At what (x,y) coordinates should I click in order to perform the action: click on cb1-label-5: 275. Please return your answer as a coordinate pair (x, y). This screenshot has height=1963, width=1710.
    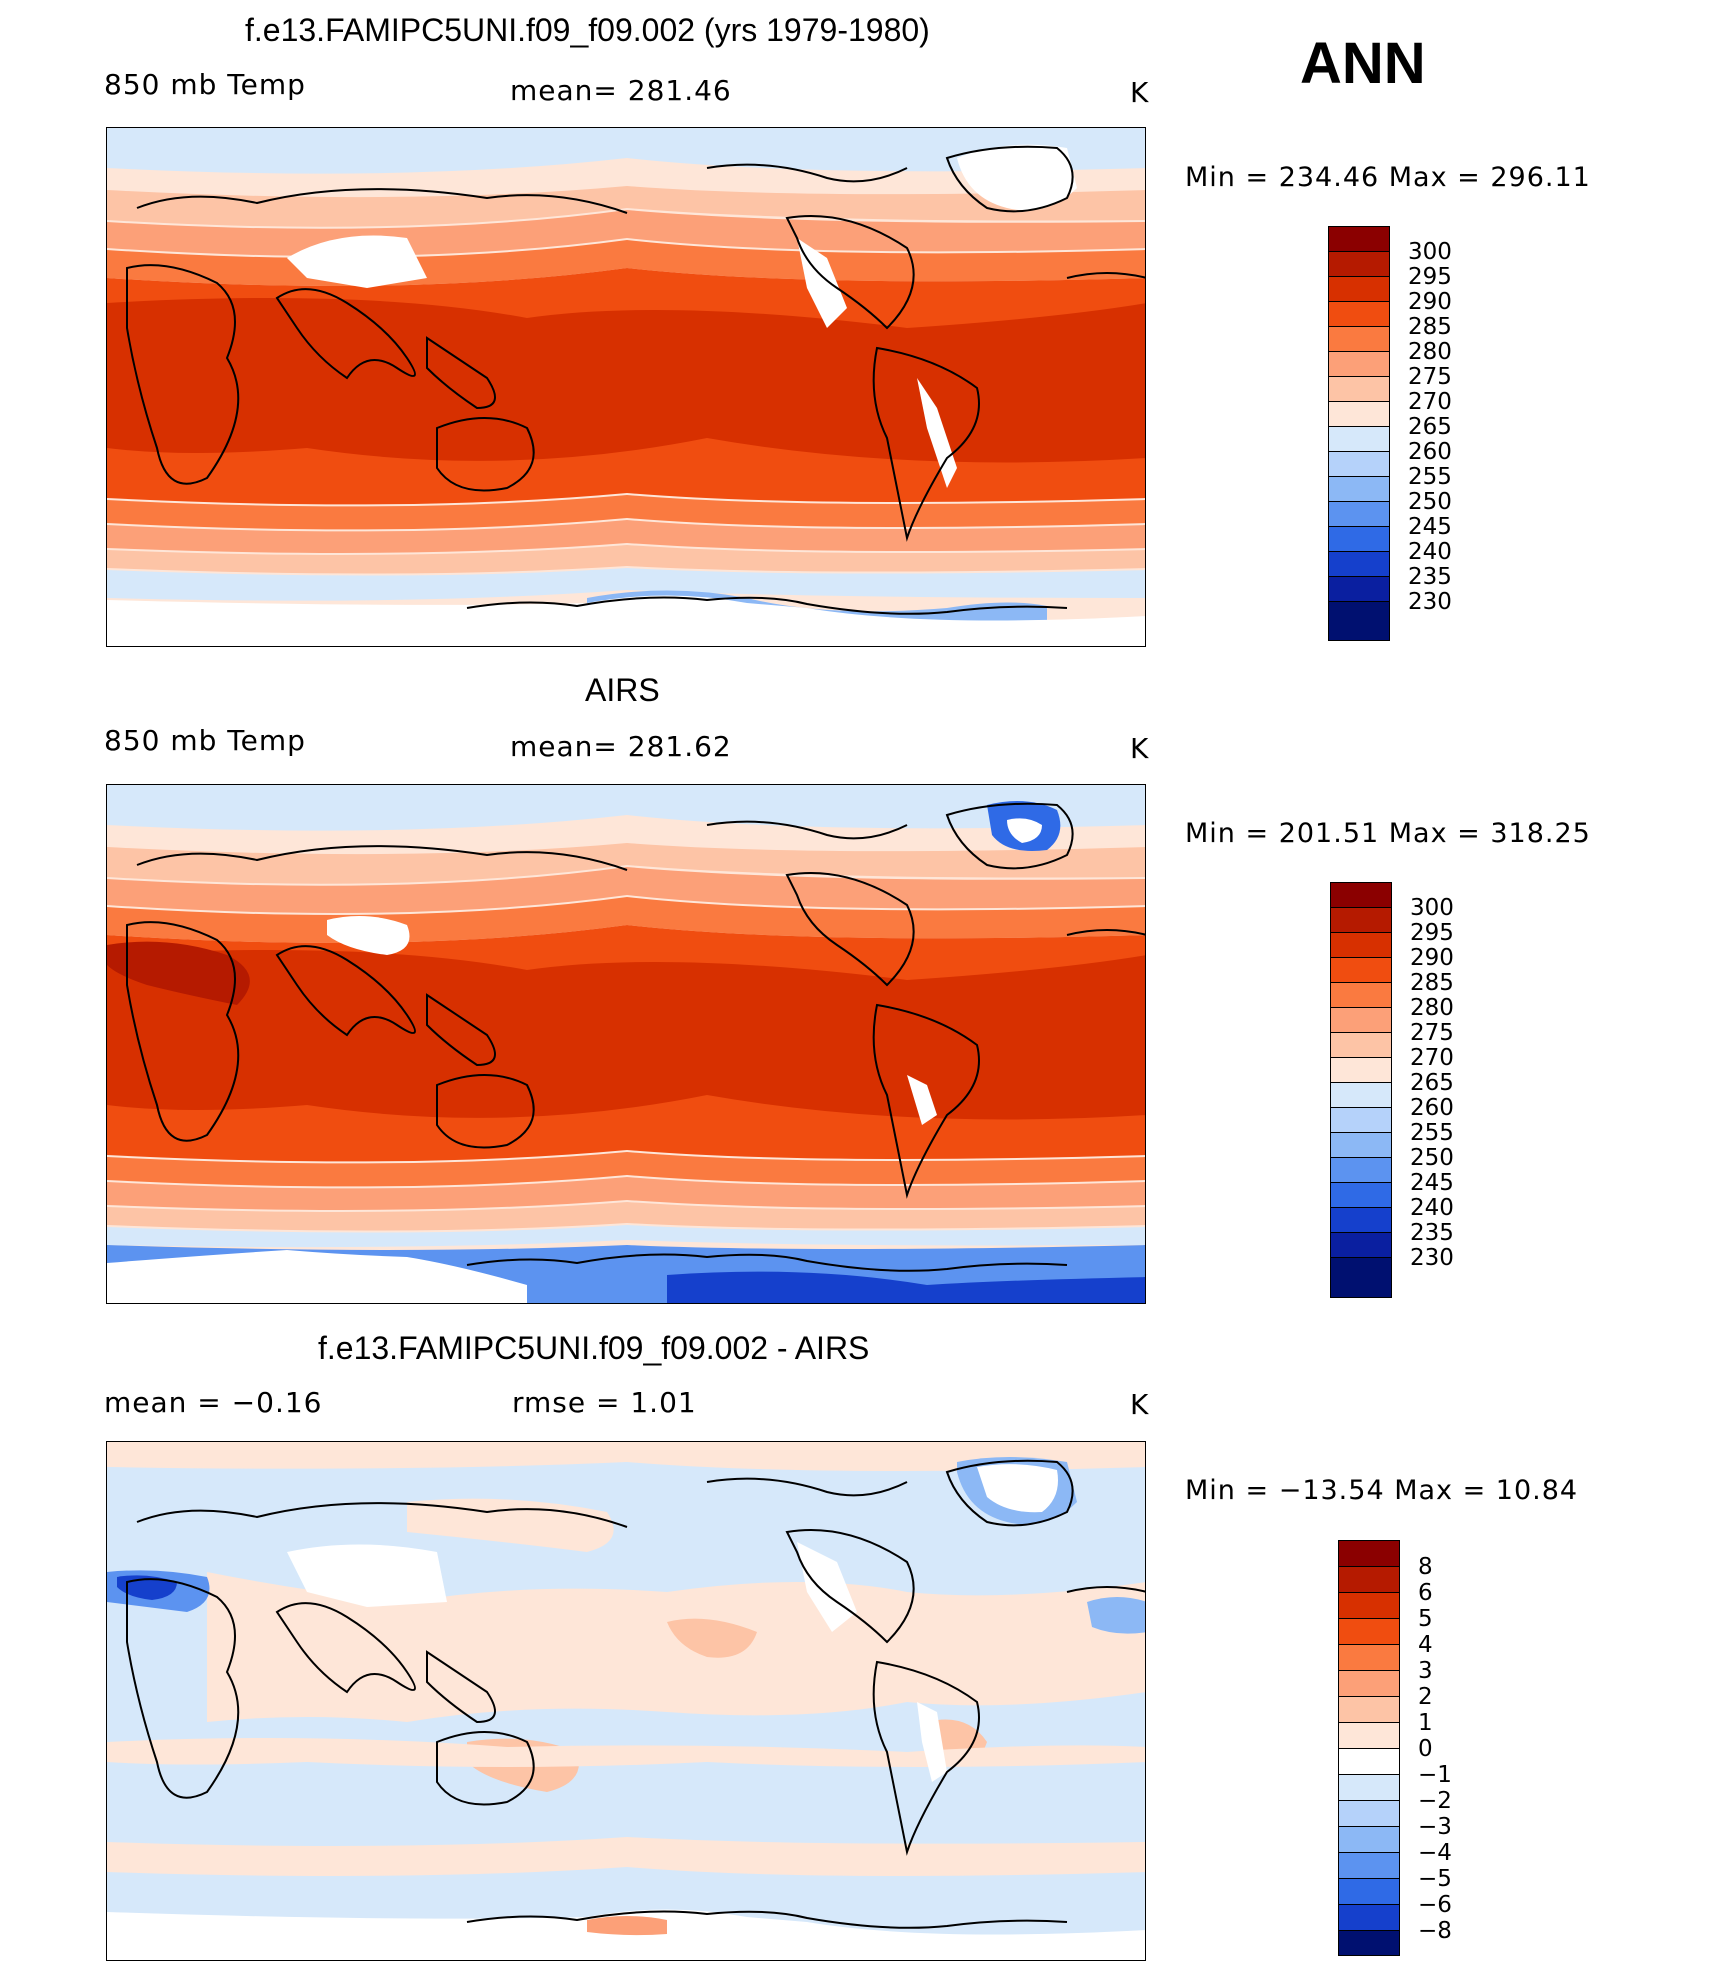
    Looking at the image, I should click on (1430, 377).